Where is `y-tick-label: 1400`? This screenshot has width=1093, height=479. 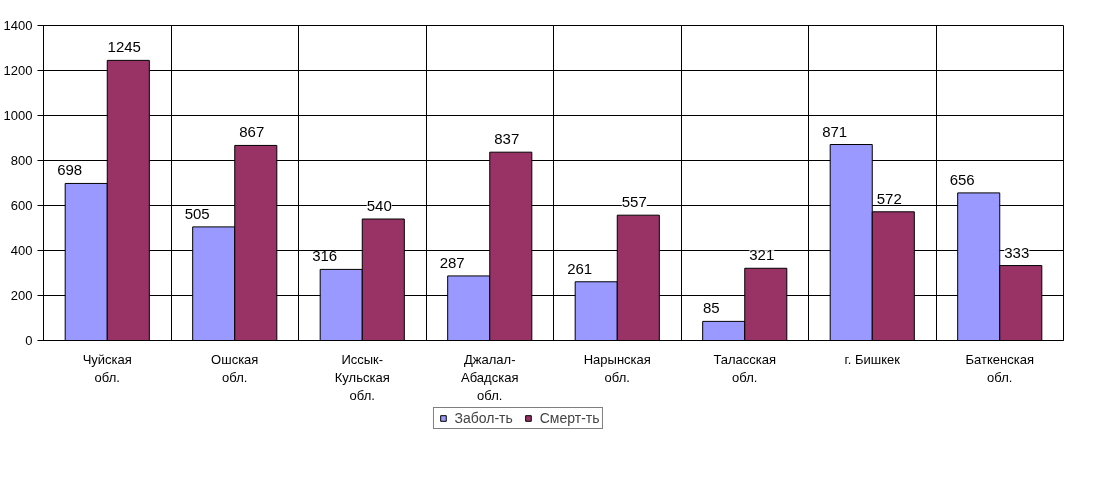 y-tick-label: 1400 is located at coordinates (18, 25).